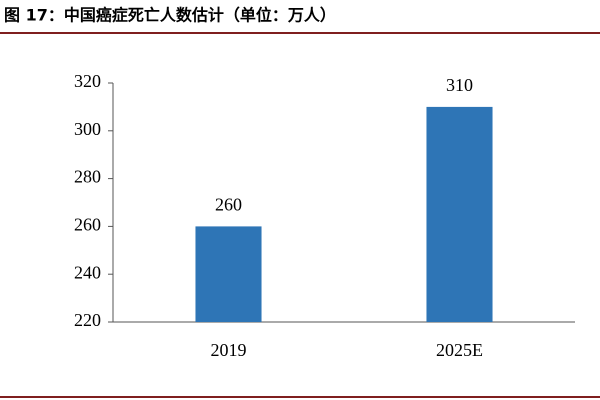 The width and height of the screenshot is (600, 400). I want to click on y-tick-label: 220, so click(87, 320).